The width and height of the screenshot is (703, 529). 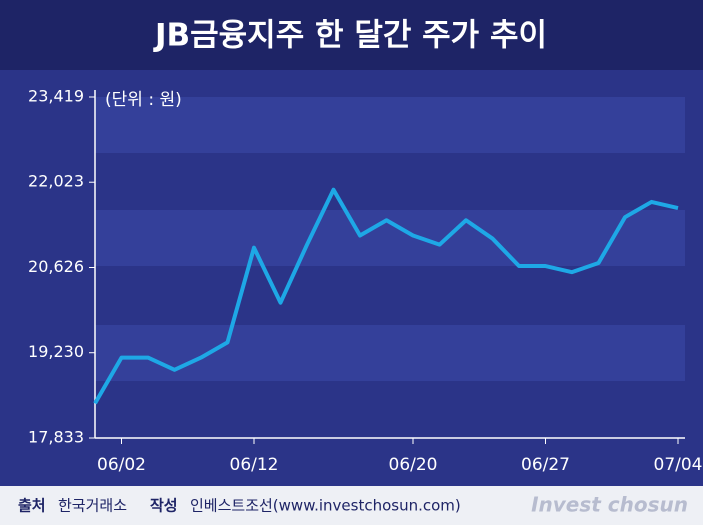 What do you see at coordinates (56, 96) in the screenshot?
I see `y-tick-label: 23,419` at bounding box center [56, 96].